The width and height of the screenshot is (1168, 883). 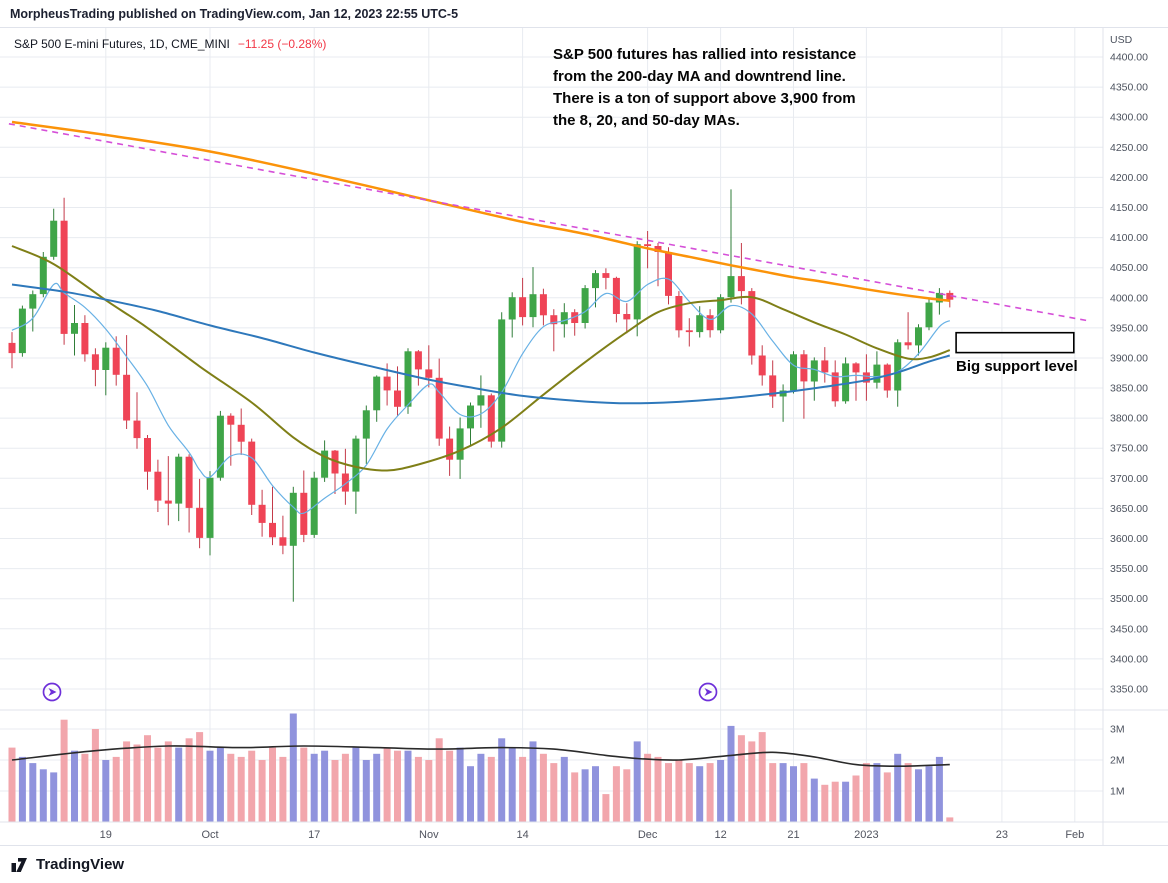 I want to click on volume-ma-line, so click(x=480, y=756).